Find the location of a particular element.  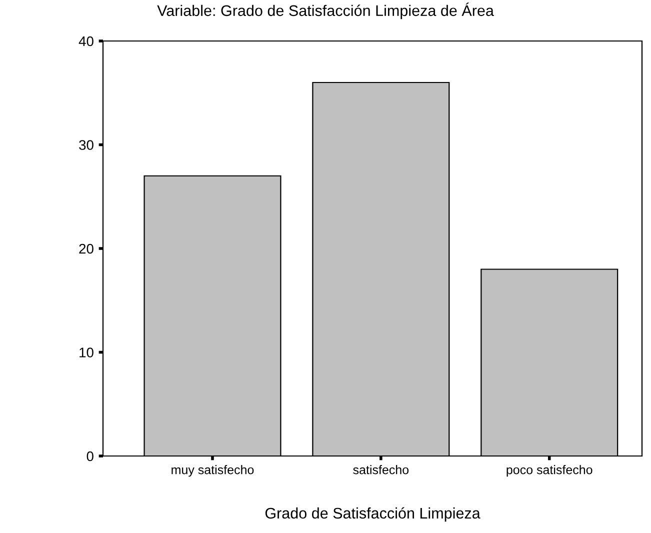

x-tick-label: satisfecho is located at coordinates (381, 469).